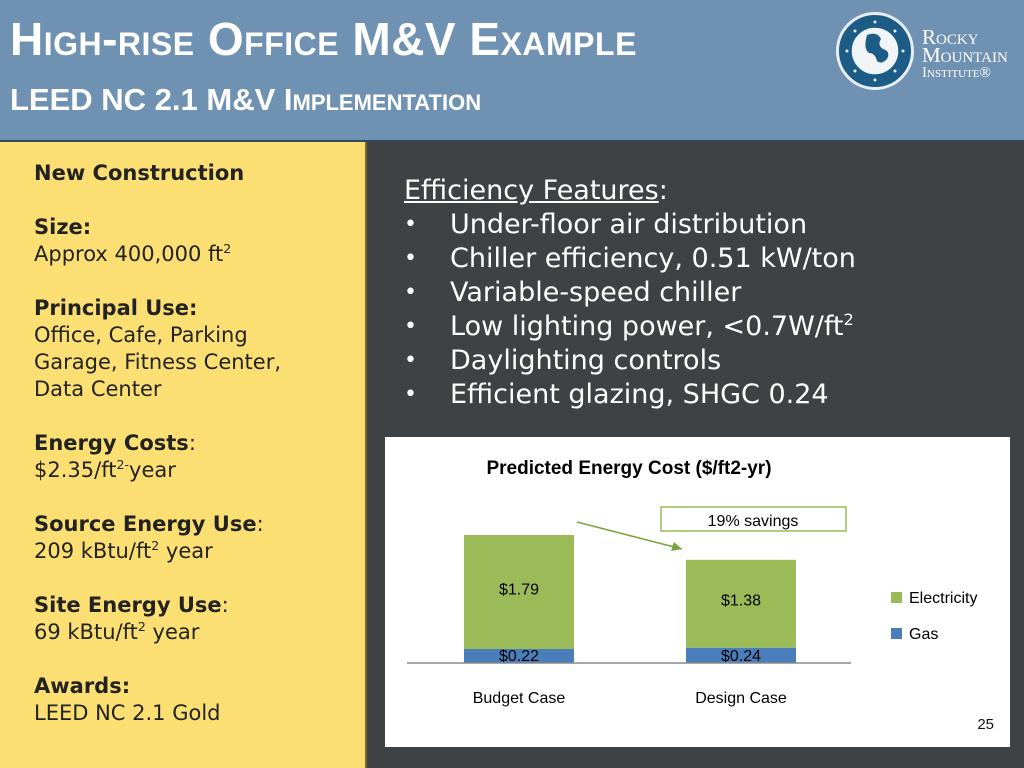  I want to click on data-label: $0.22, so click(519, 656).